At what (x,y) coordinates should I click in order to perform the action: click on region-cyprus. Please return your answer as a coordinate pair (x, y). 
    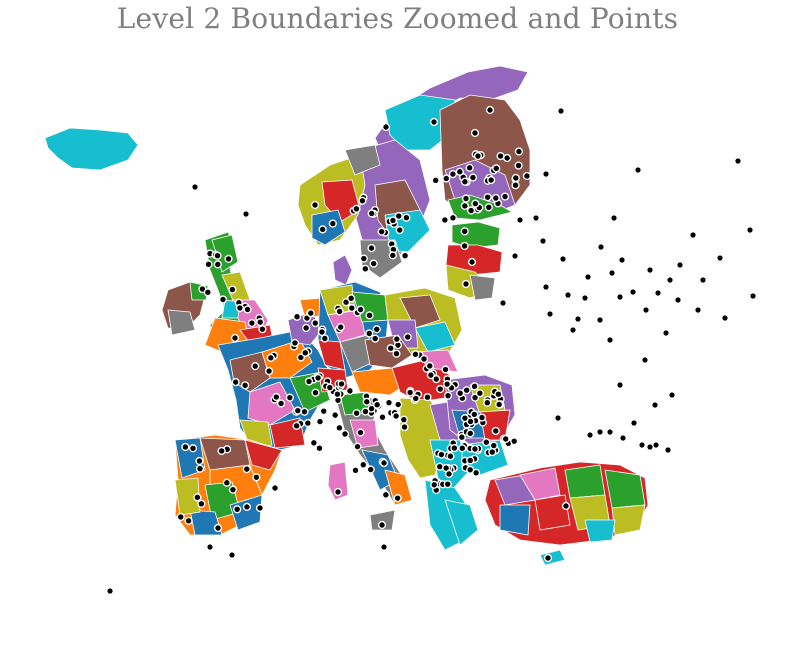
    Looking at the image, I should click on (552, 557).